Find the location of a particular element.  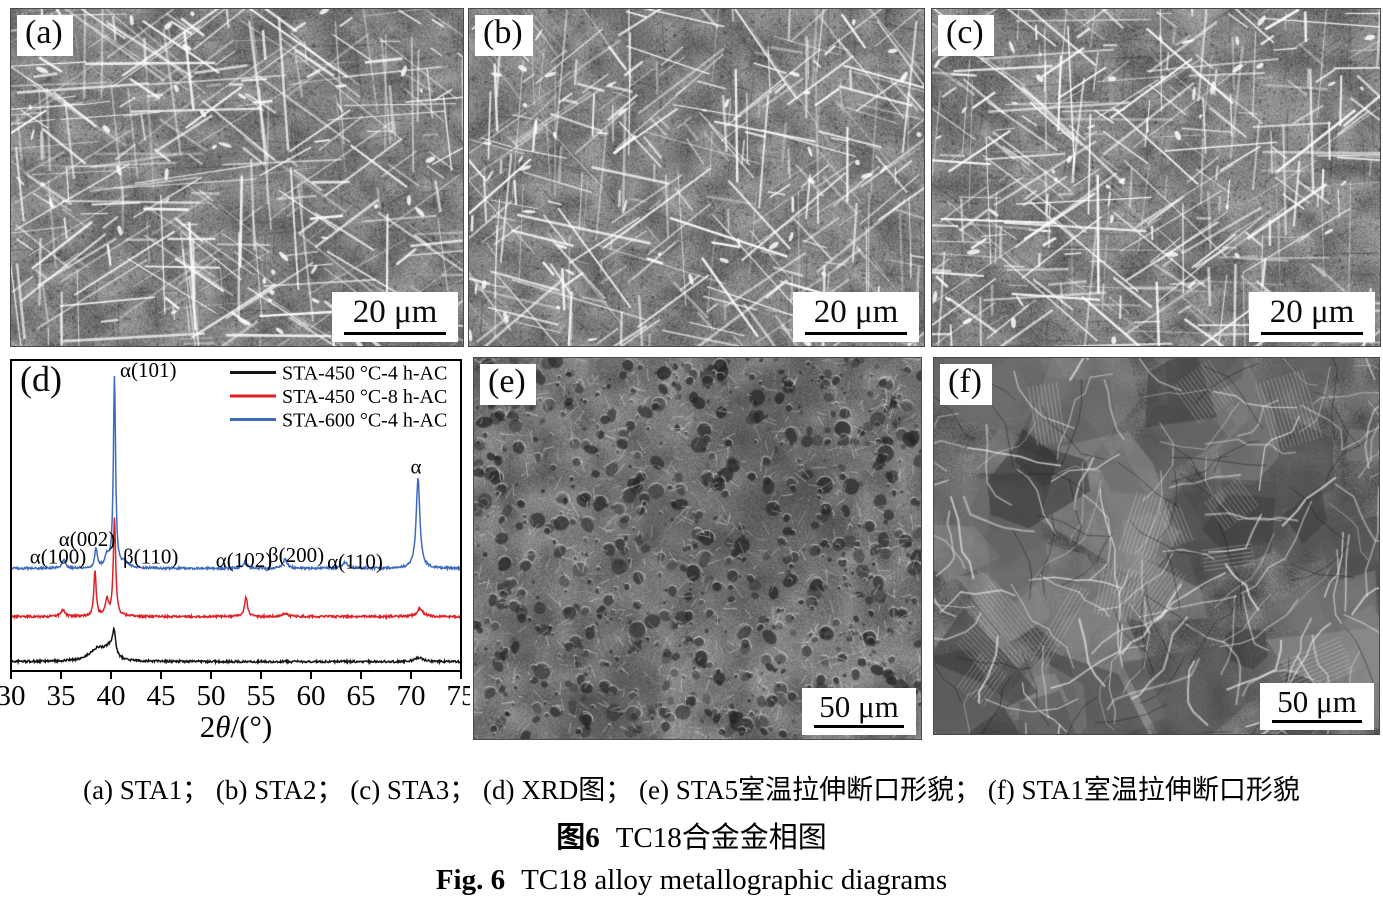

panel-f-scale-bar: 50 μm is located at coordinates (1317, 706).